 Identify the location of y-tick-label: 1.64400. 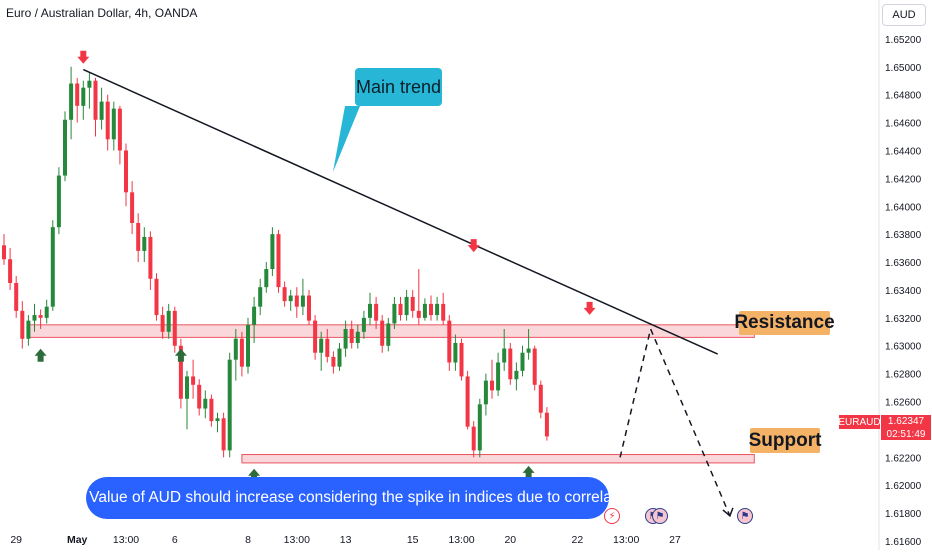
(903, 151).